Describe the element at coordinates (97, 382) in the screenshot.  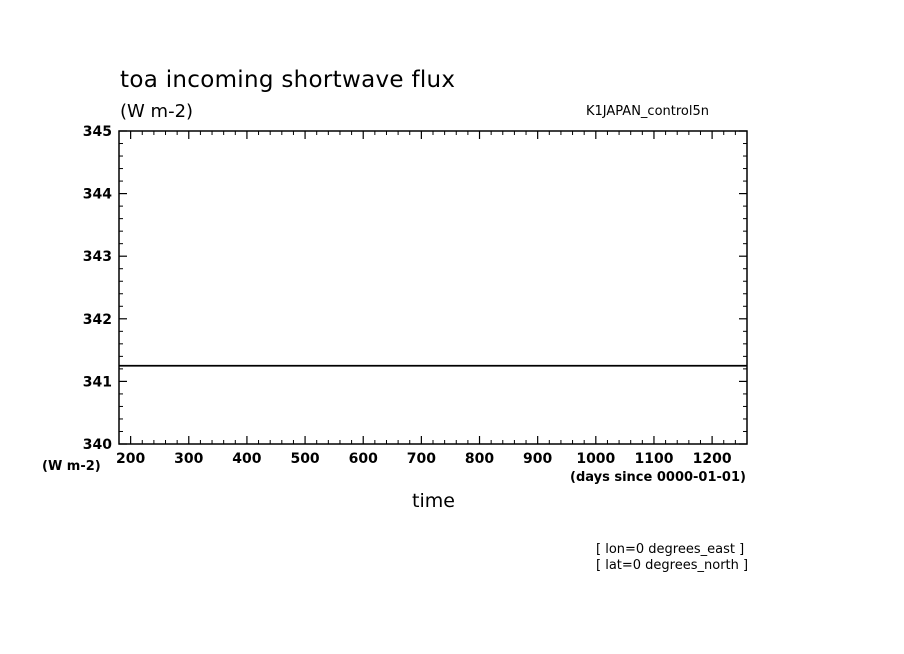
I see `y-tick-label: 341` at that location.